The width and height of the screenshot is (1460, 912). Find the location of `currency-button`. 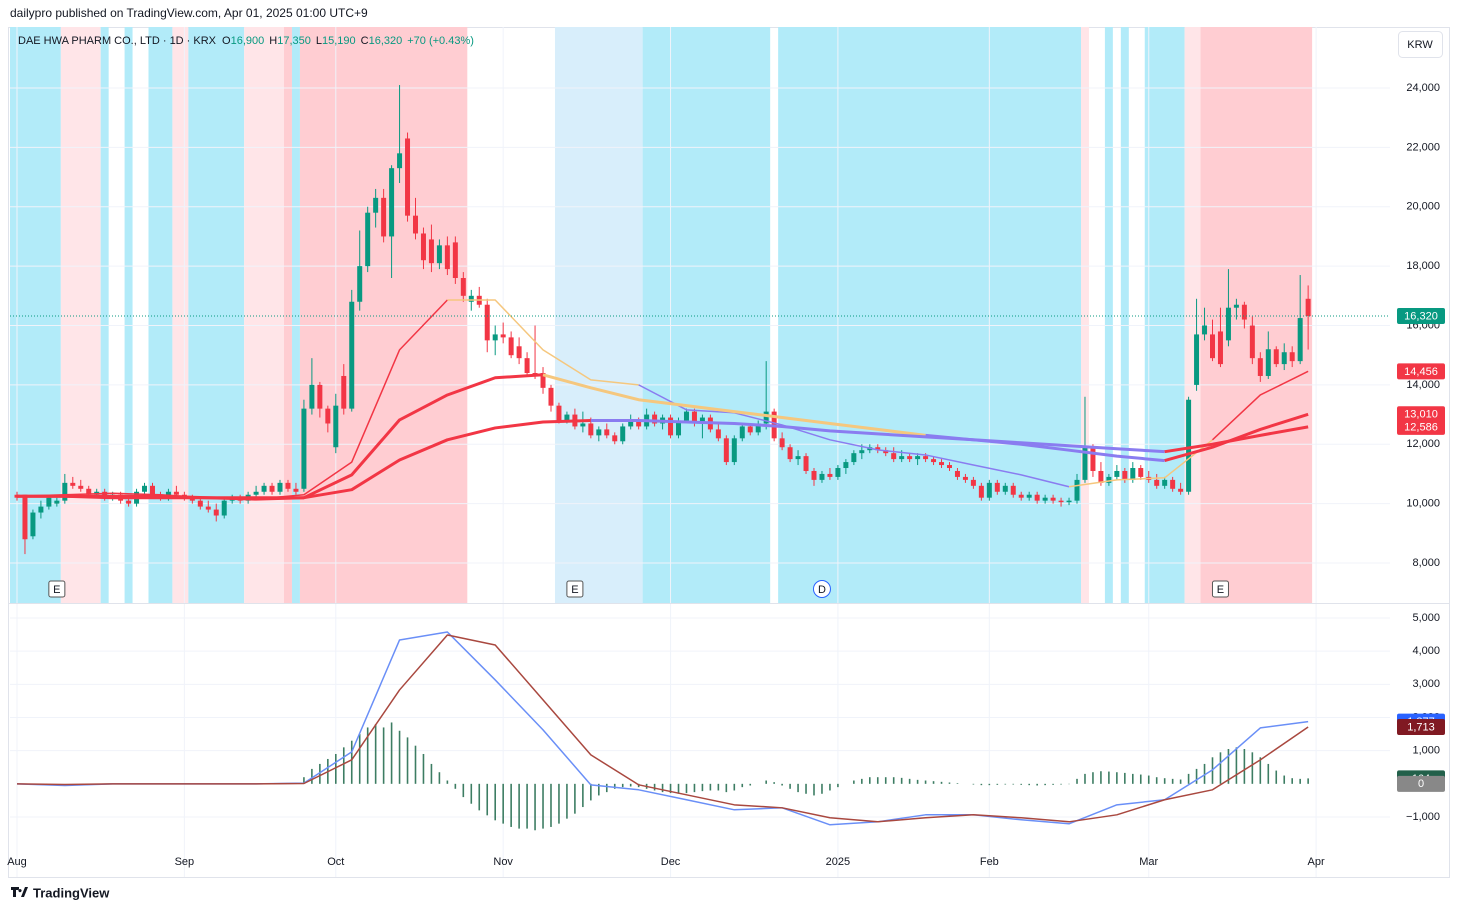

currency-button is located at coordinates (1420, 44).